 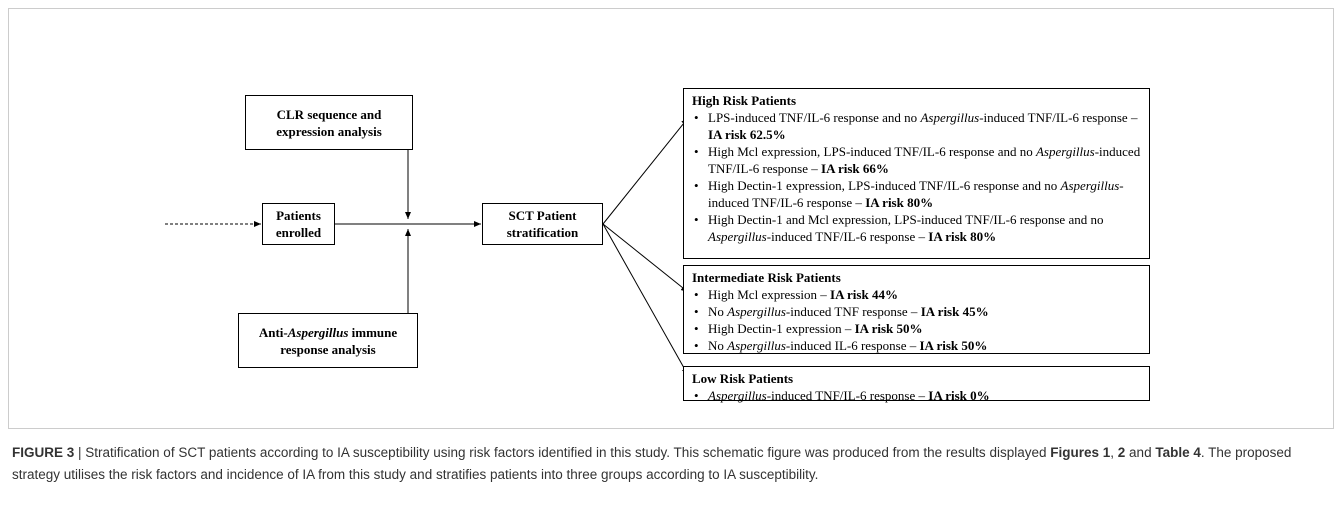 I want to click on text-run: immune response analysis, so click(x=339, y=340).